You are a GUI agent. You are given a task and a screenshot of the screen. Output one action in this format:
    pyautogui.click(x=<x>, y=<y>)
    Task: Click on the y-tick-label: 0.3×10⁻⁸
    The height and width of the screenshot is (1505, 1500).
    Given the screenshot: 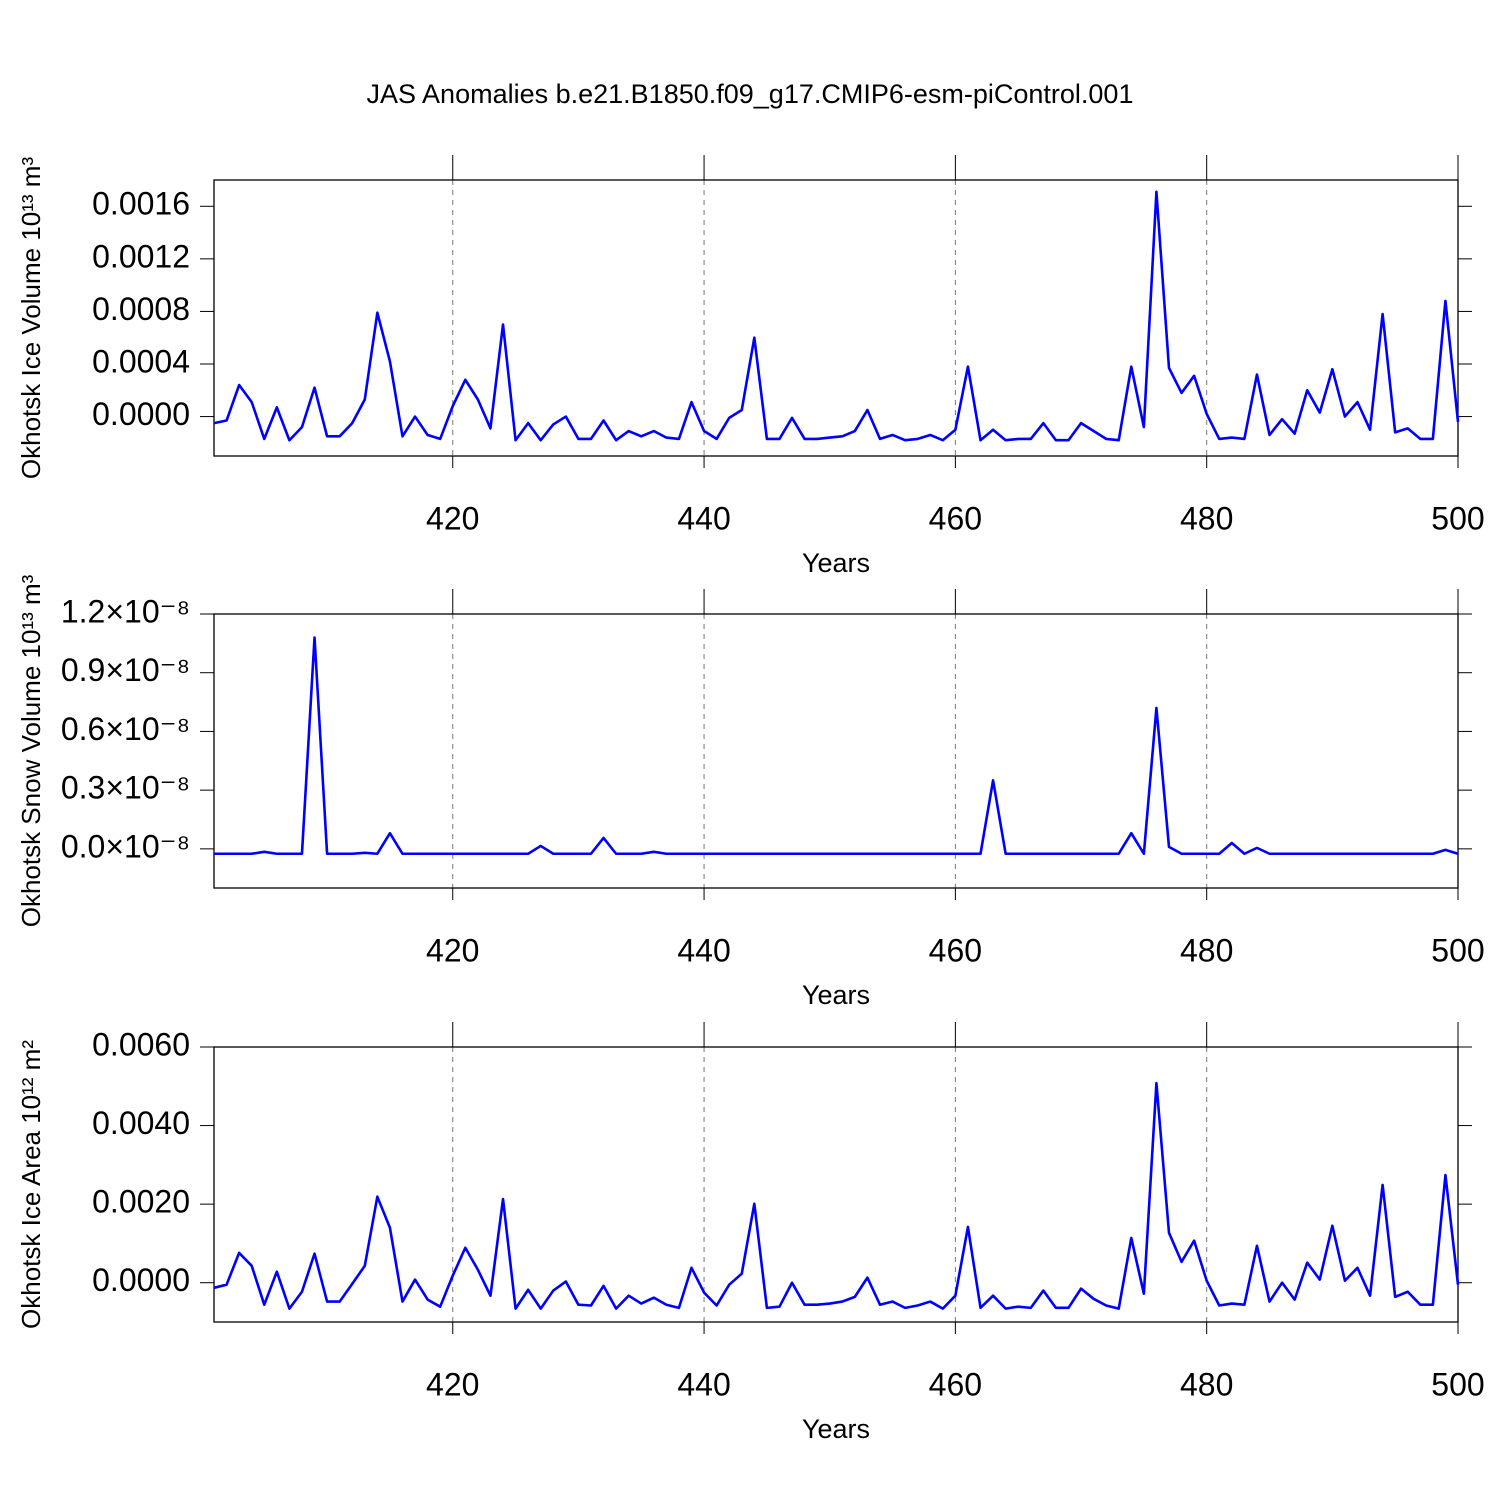 What is the action you would take?
    pyautogui.click(x=125, y=788)
    